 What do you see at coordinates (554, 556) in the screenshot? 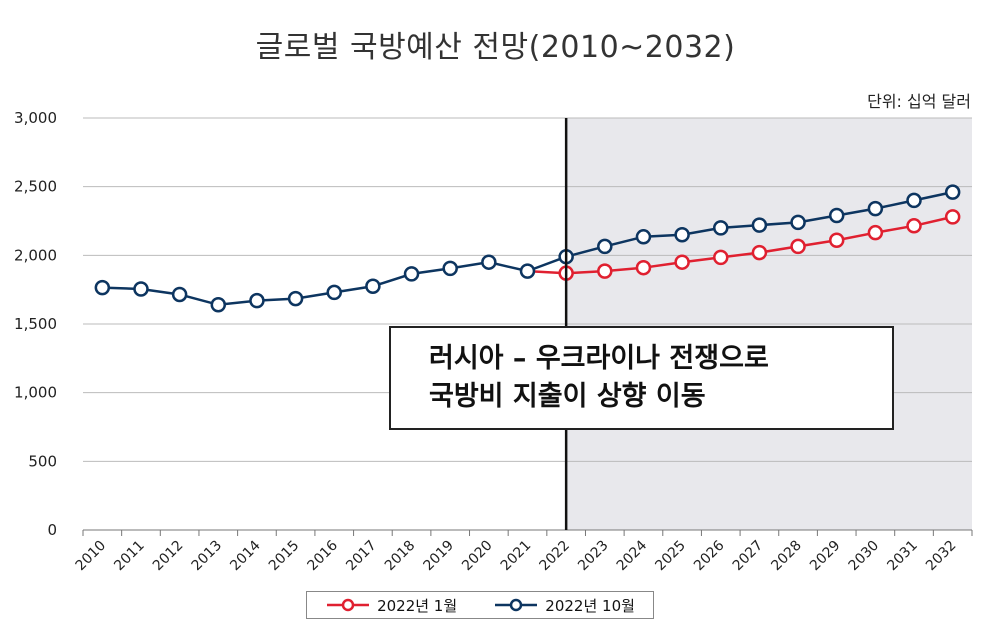
I see `x-tick-label: 2022` at bounding box center [554, 556].